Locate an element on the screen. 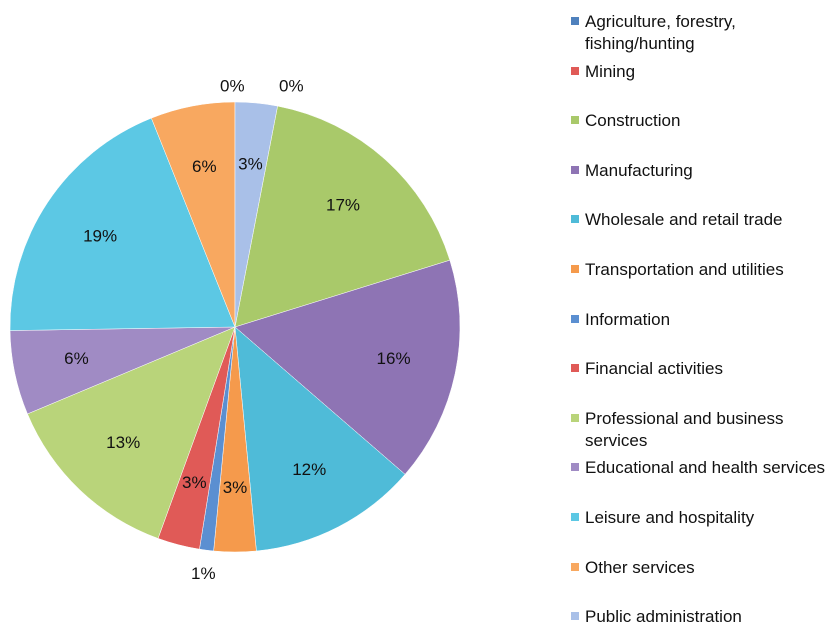  legend-label: Transportation and utilities is located at coordinates (684, 269).